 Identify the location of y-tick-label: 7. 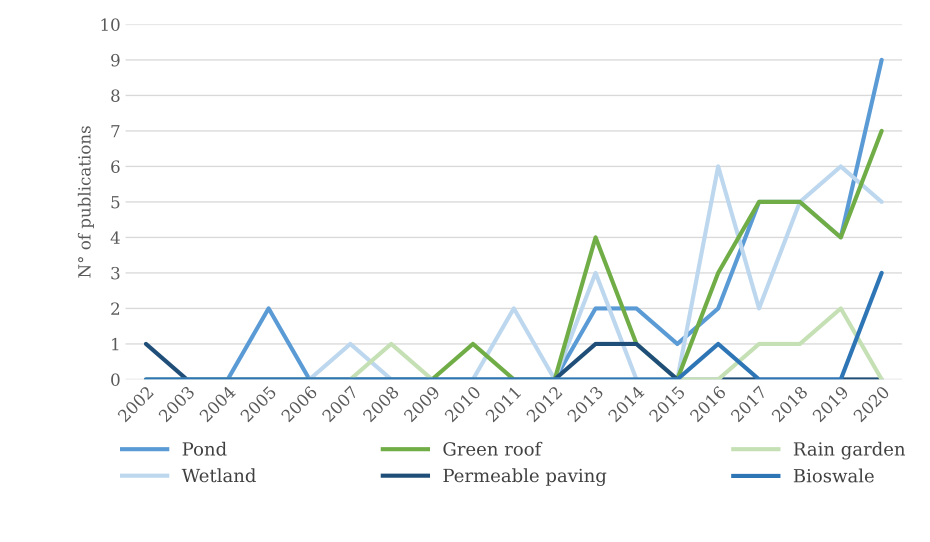
(115, 131).